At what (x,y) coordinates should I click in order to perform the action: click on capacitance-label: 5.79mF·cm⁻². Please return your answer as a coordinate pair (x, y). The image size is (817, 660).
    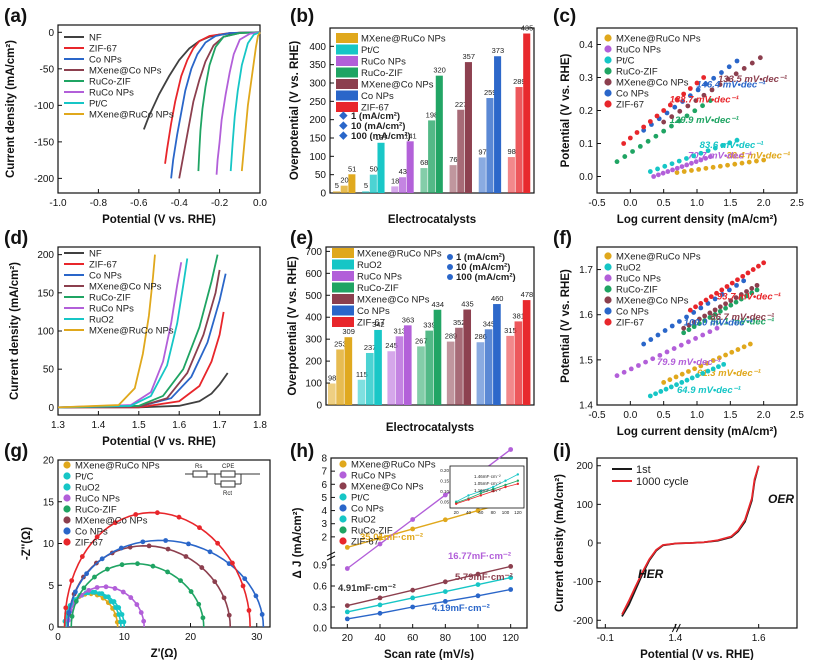
    Looking at the image, I should click on (484, 577).